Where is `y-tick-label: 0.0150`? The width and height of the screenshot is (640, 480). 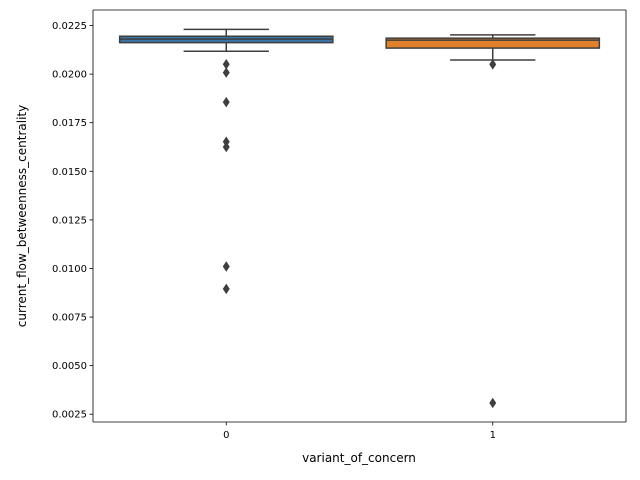 y-tick-label: 0.0150 is located at coordinates (69, 172).